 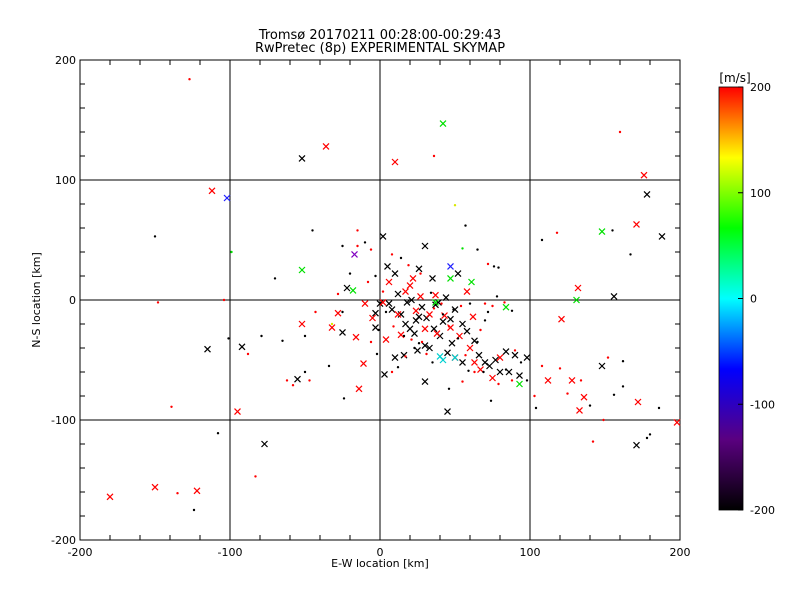 What do you see at coordinates (36, 300) in the screenshot?
I see `y-axis-label: N-S location [km]` at bounding box center [36, 300].